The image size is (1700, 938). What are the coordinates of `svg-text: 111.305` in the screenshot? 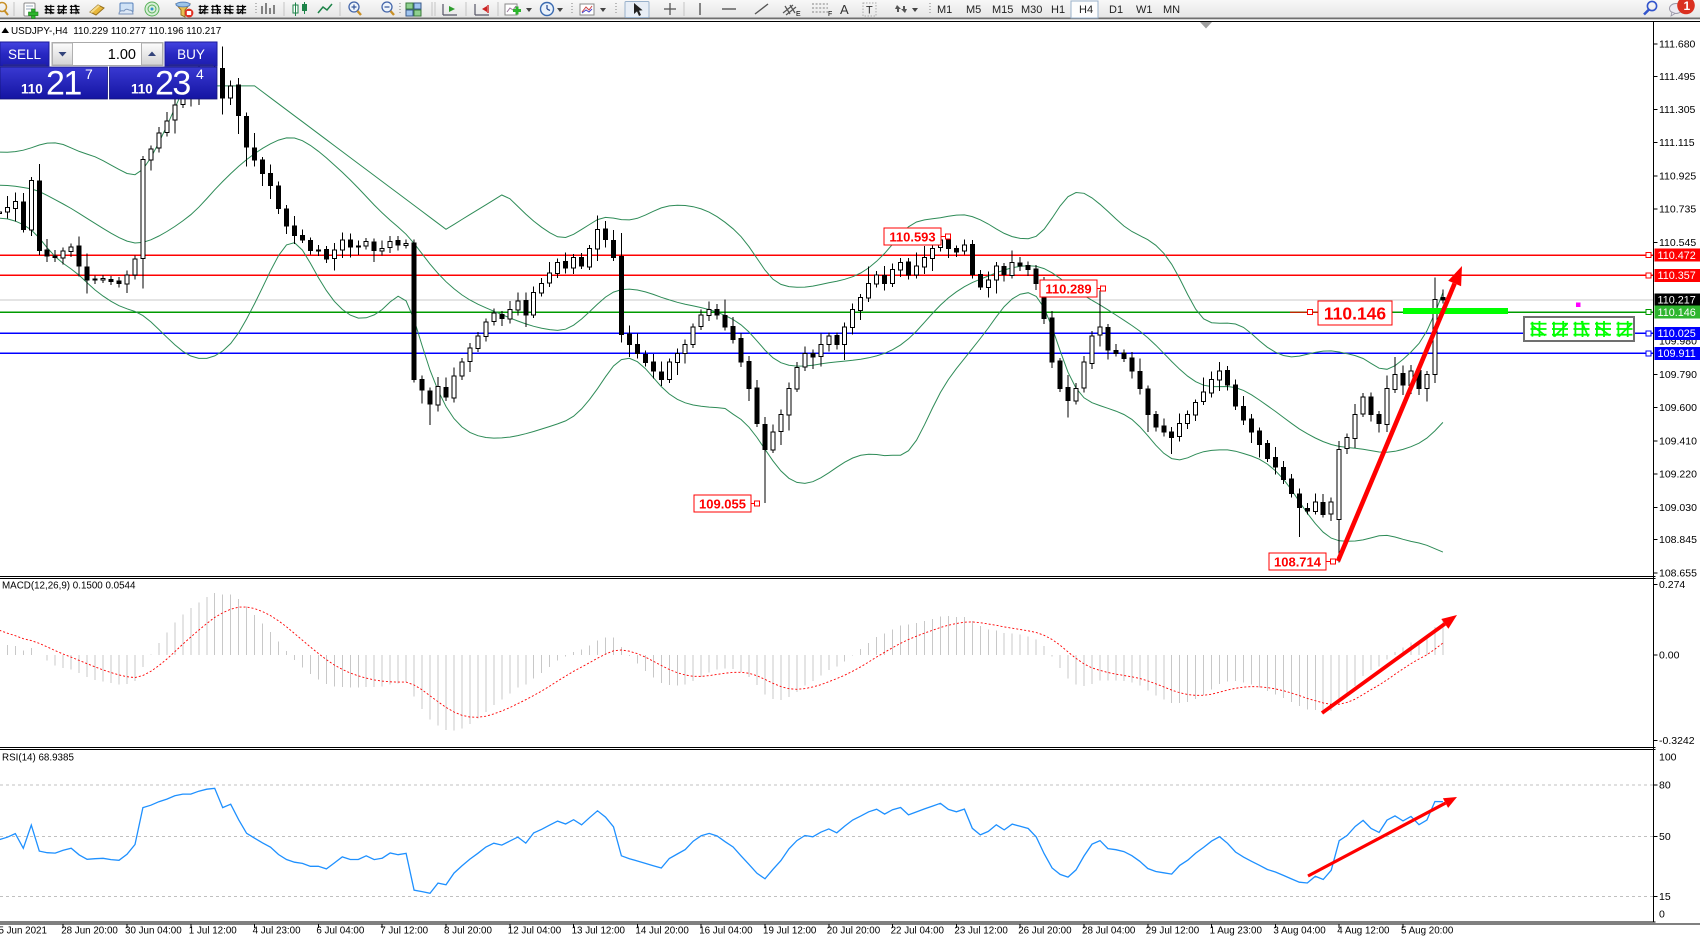 It's located at (1677, 110).